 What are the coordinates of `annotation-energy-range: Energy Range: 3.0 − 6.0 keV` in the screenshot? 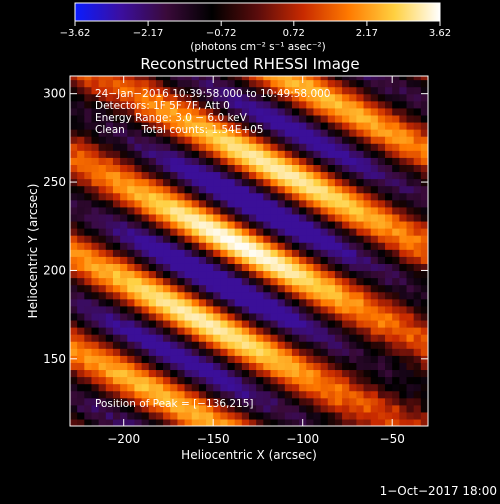 It's located at (171, 118).